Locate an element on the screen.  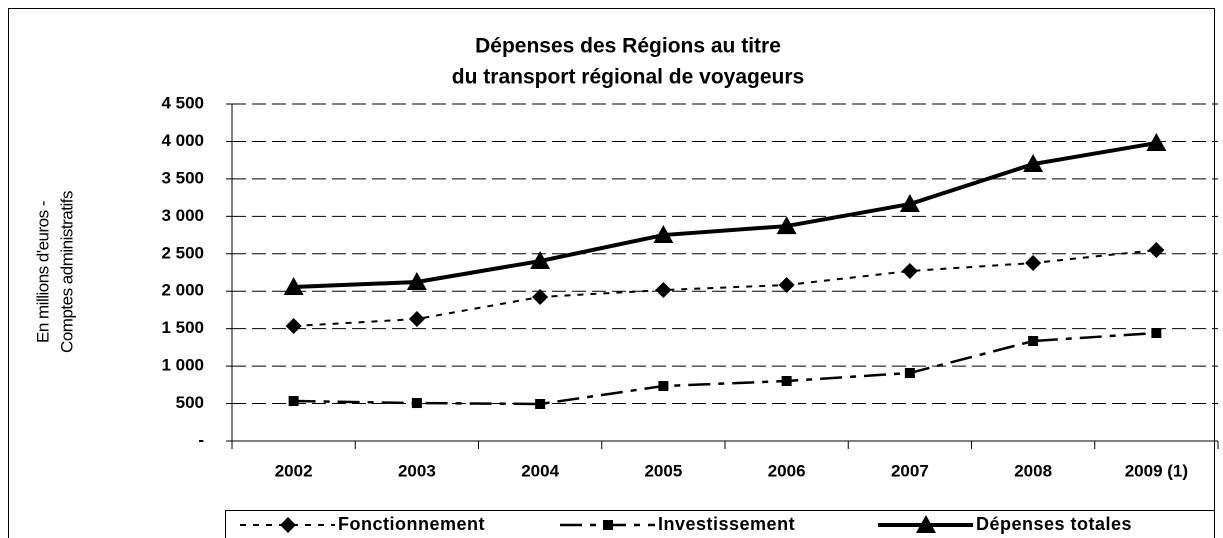
y-tick-label: 1 000 is located at coordinates (182, 365).